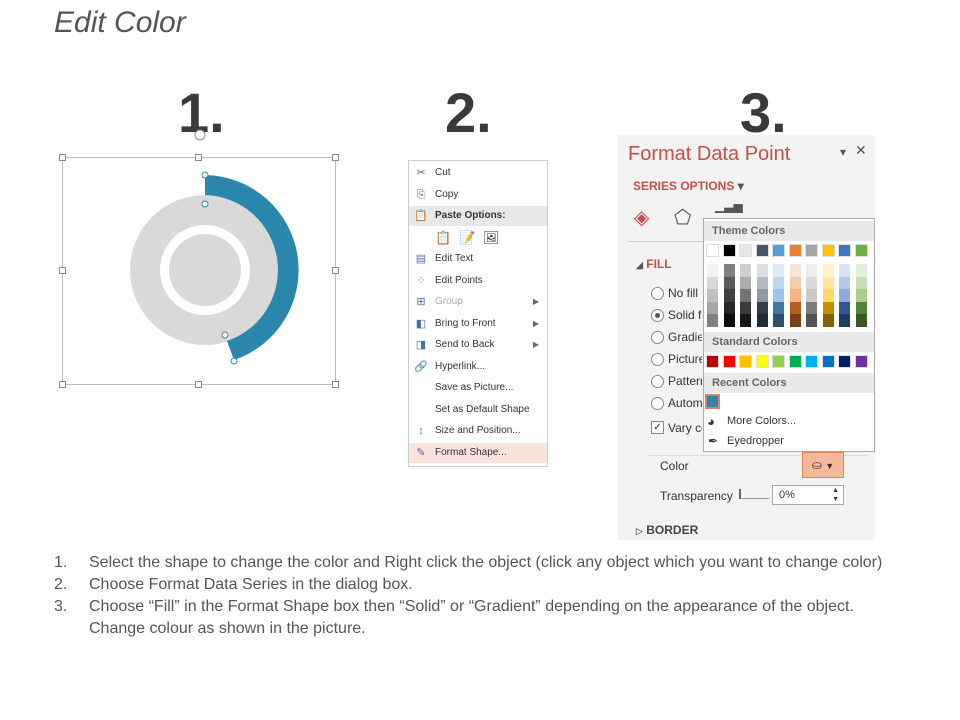 Image resolution: width=960 pixels, height=720 pixels. Describe the element at coordinates (861, 150) in the screenshot. I see `close-icon: ✕` at that location.